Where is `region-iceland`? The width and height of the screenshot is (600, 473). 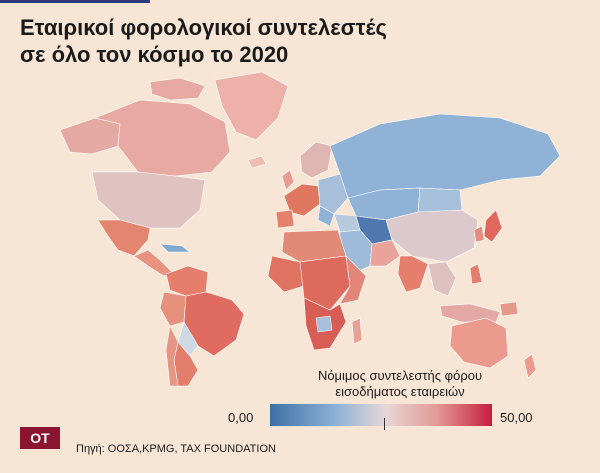 region-iceland is located at coordinates (257, 162).